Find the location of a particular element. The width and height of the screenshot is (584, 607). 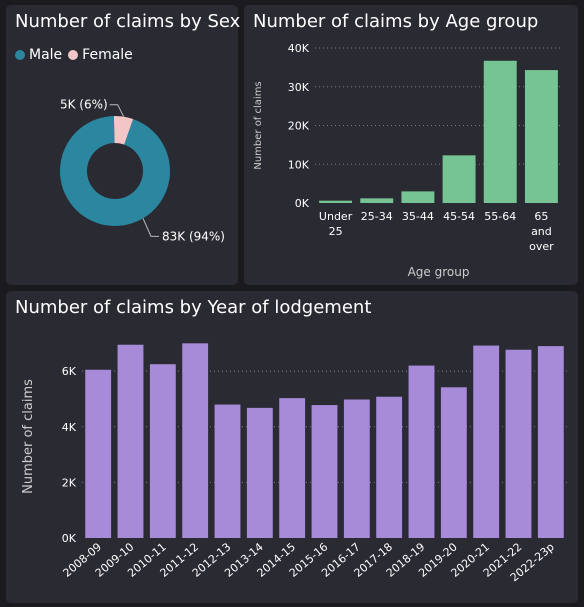

x-tick-label: 25-34 is located at coordinates (377, 216).